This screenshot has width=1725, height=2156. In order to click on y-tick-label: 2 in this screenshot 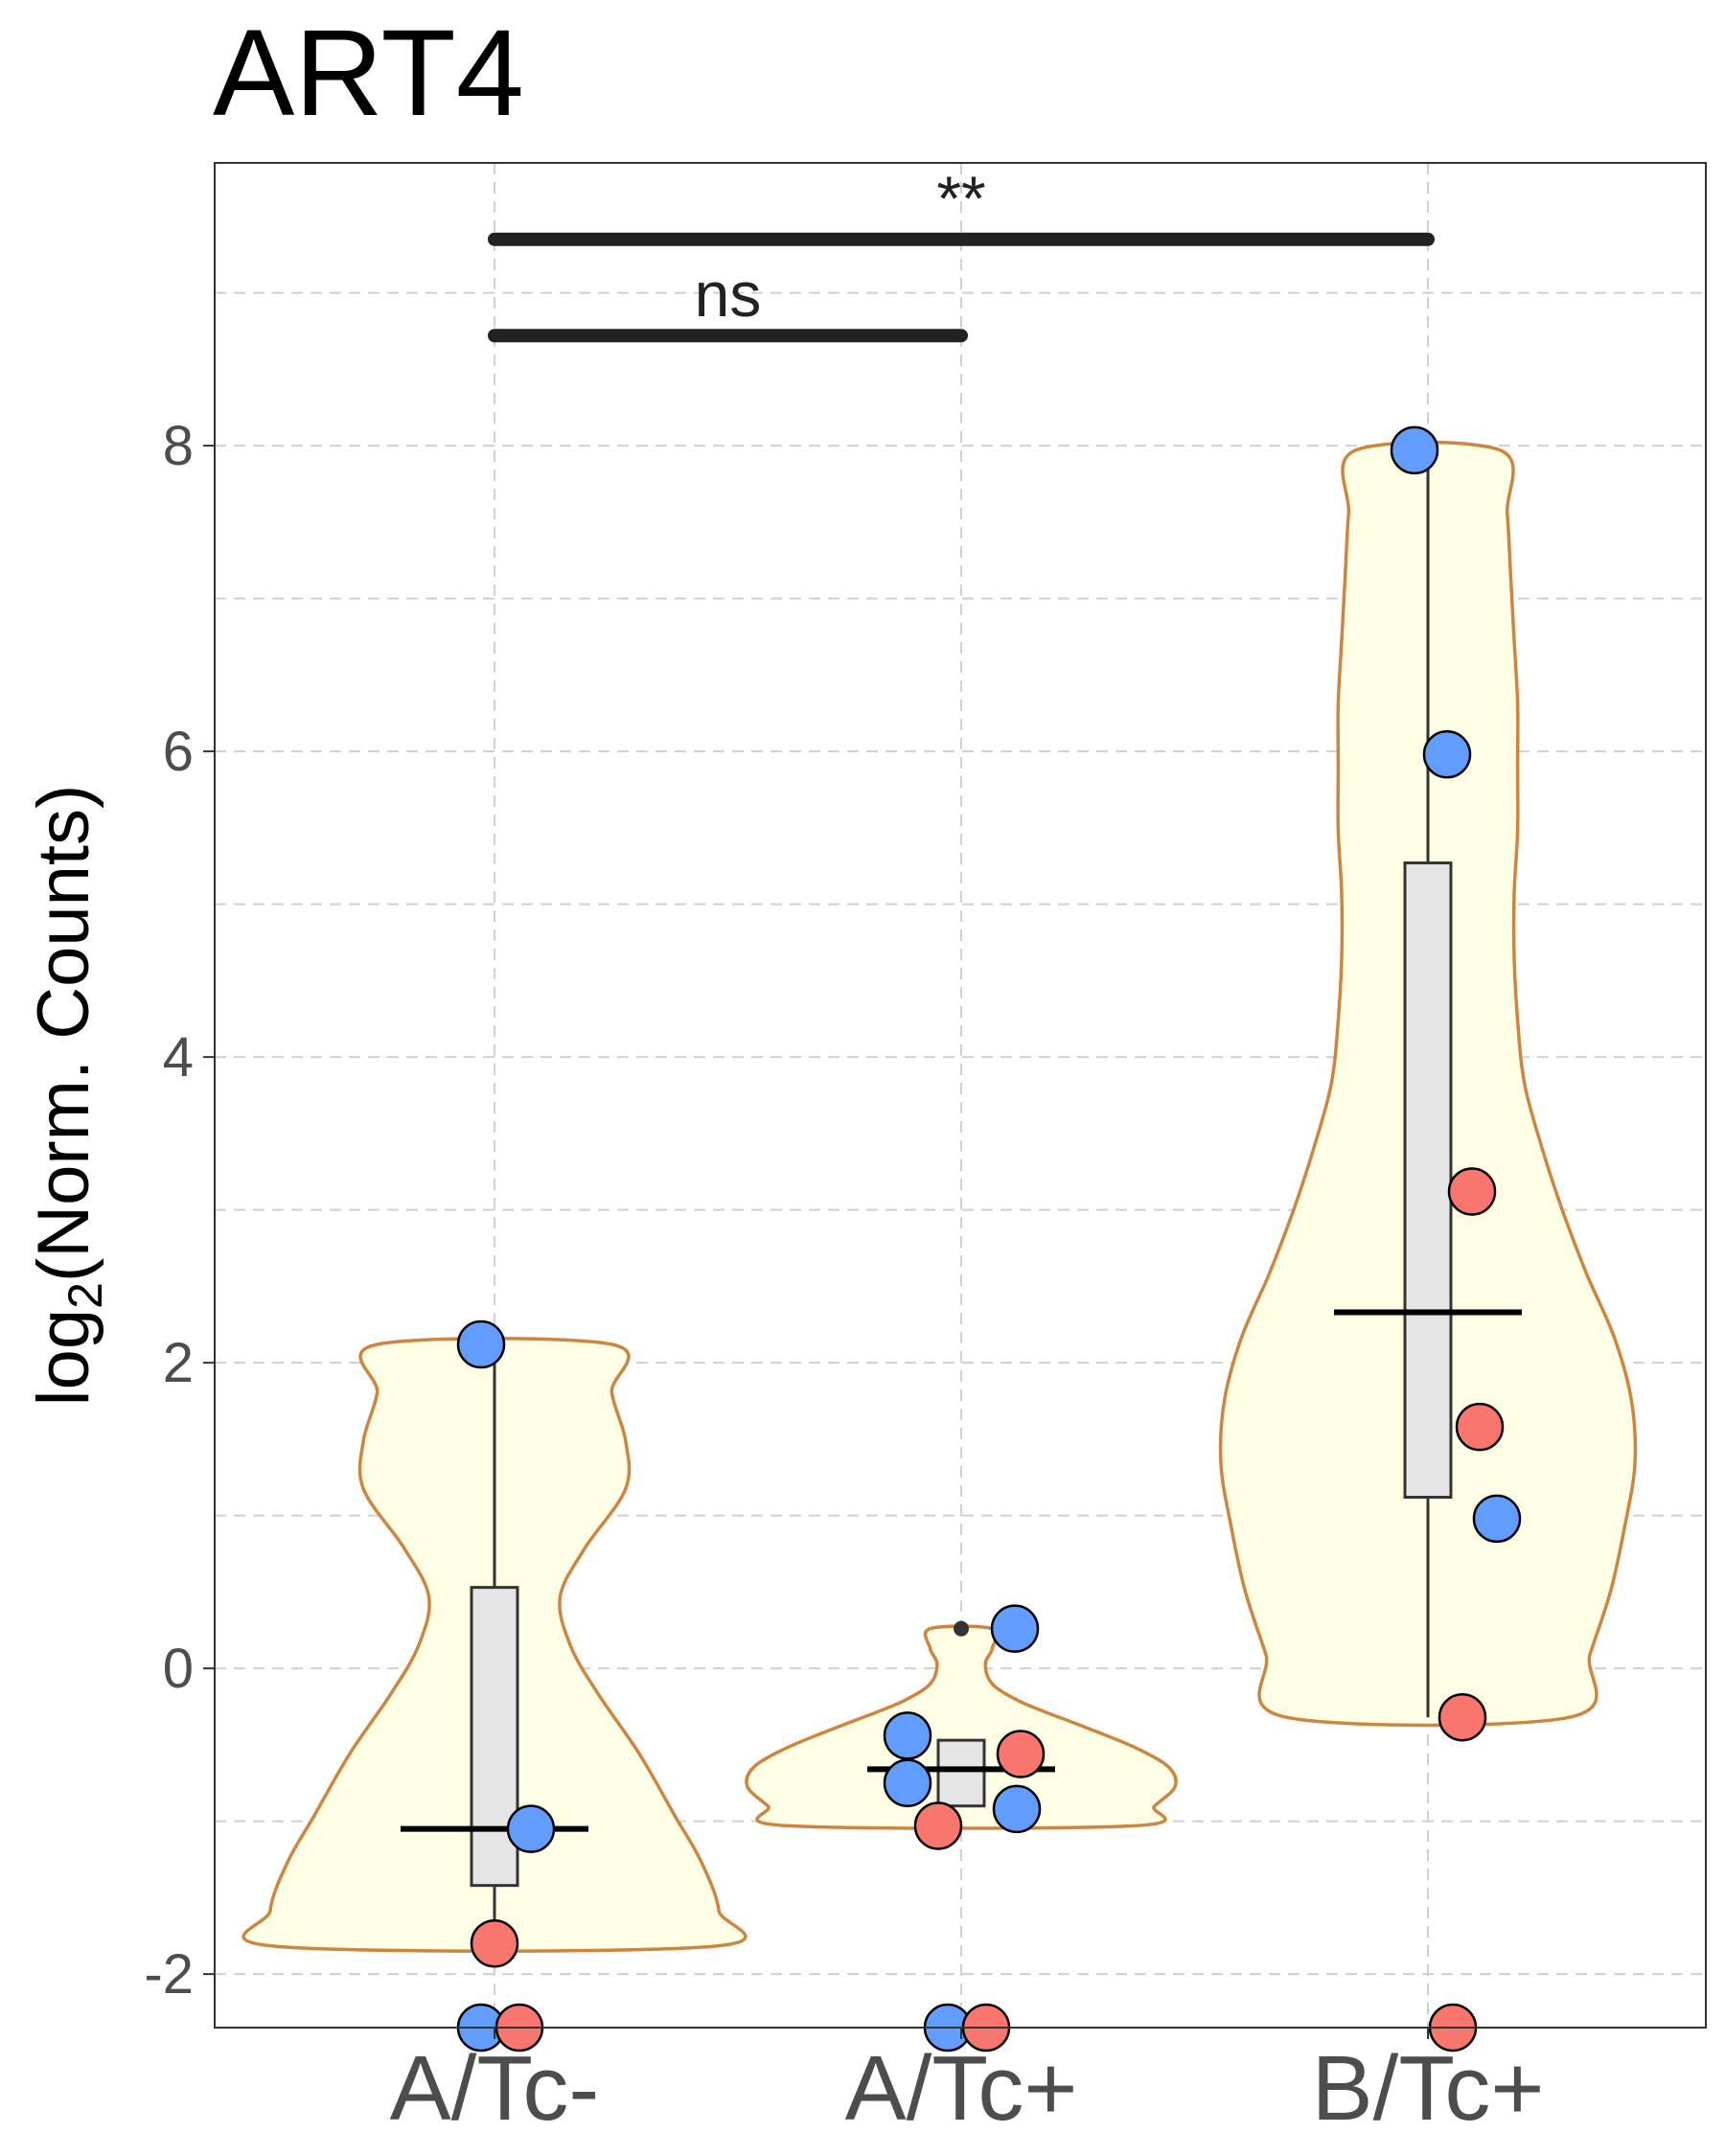, I will do `click(178, 1363)`.